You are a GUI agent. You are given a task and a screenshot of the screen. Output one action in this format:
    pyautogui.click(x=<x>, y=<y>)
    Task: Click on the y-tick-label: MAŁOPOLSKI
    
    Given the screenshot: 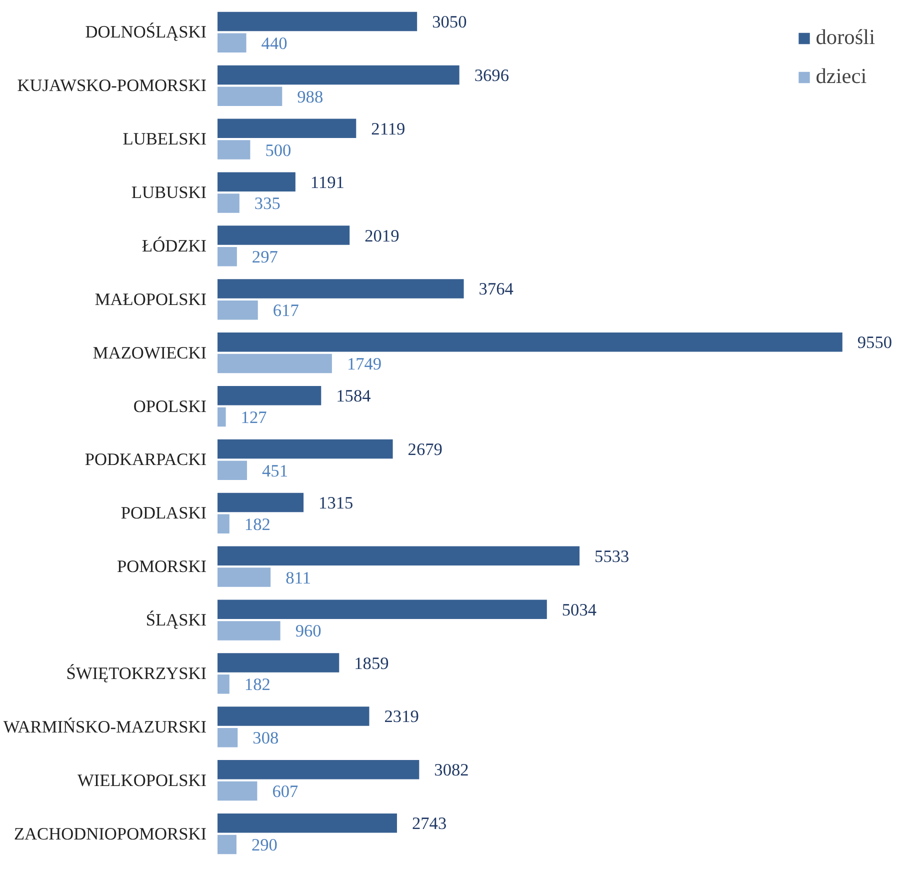 What is the action you would take?
    pyautogui.click(x=150, y=299)
    